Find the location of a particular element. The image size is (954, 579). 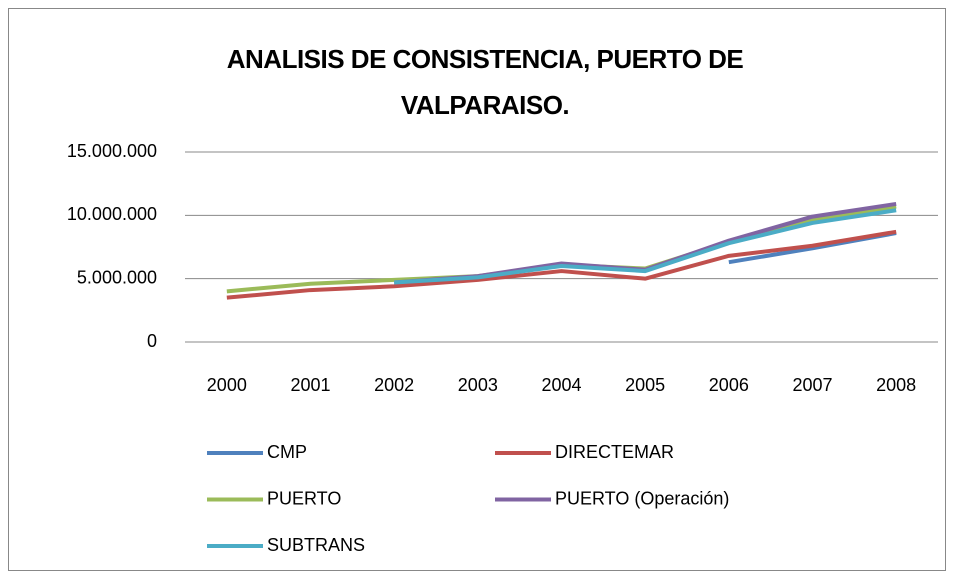

y-tick-label: 15.000.000 is located at coordinates (112, 151).